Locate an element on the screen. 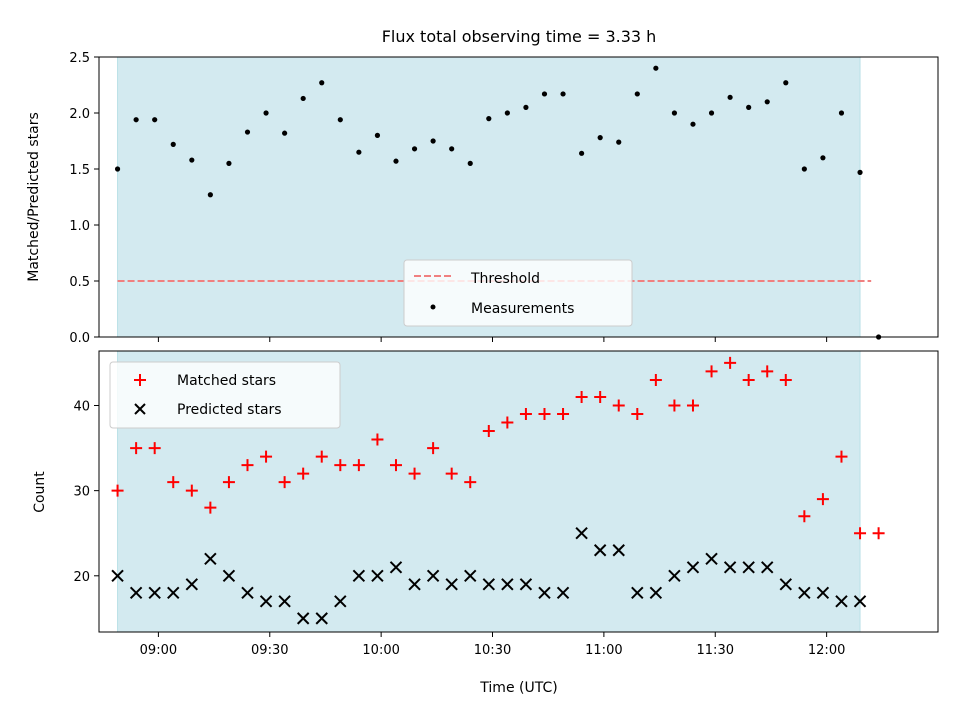 The image size is (960, 720). y-tick-label: 0.0 is located at coordinates (79, 338).